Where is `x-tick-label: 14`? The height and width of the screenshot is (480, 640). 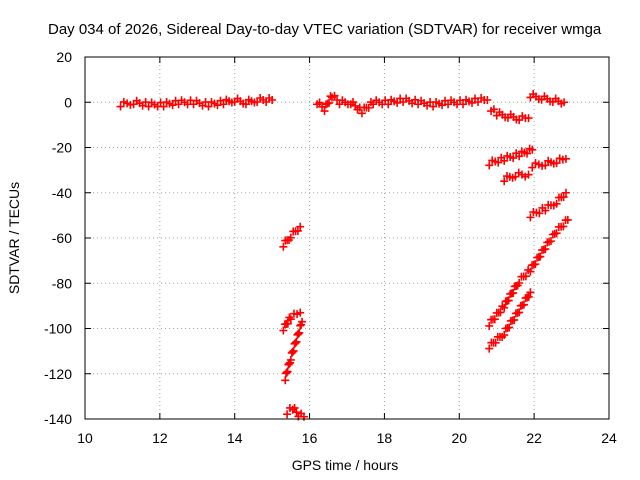
x-tick-label: 14 is located at coordinates (235, 438).